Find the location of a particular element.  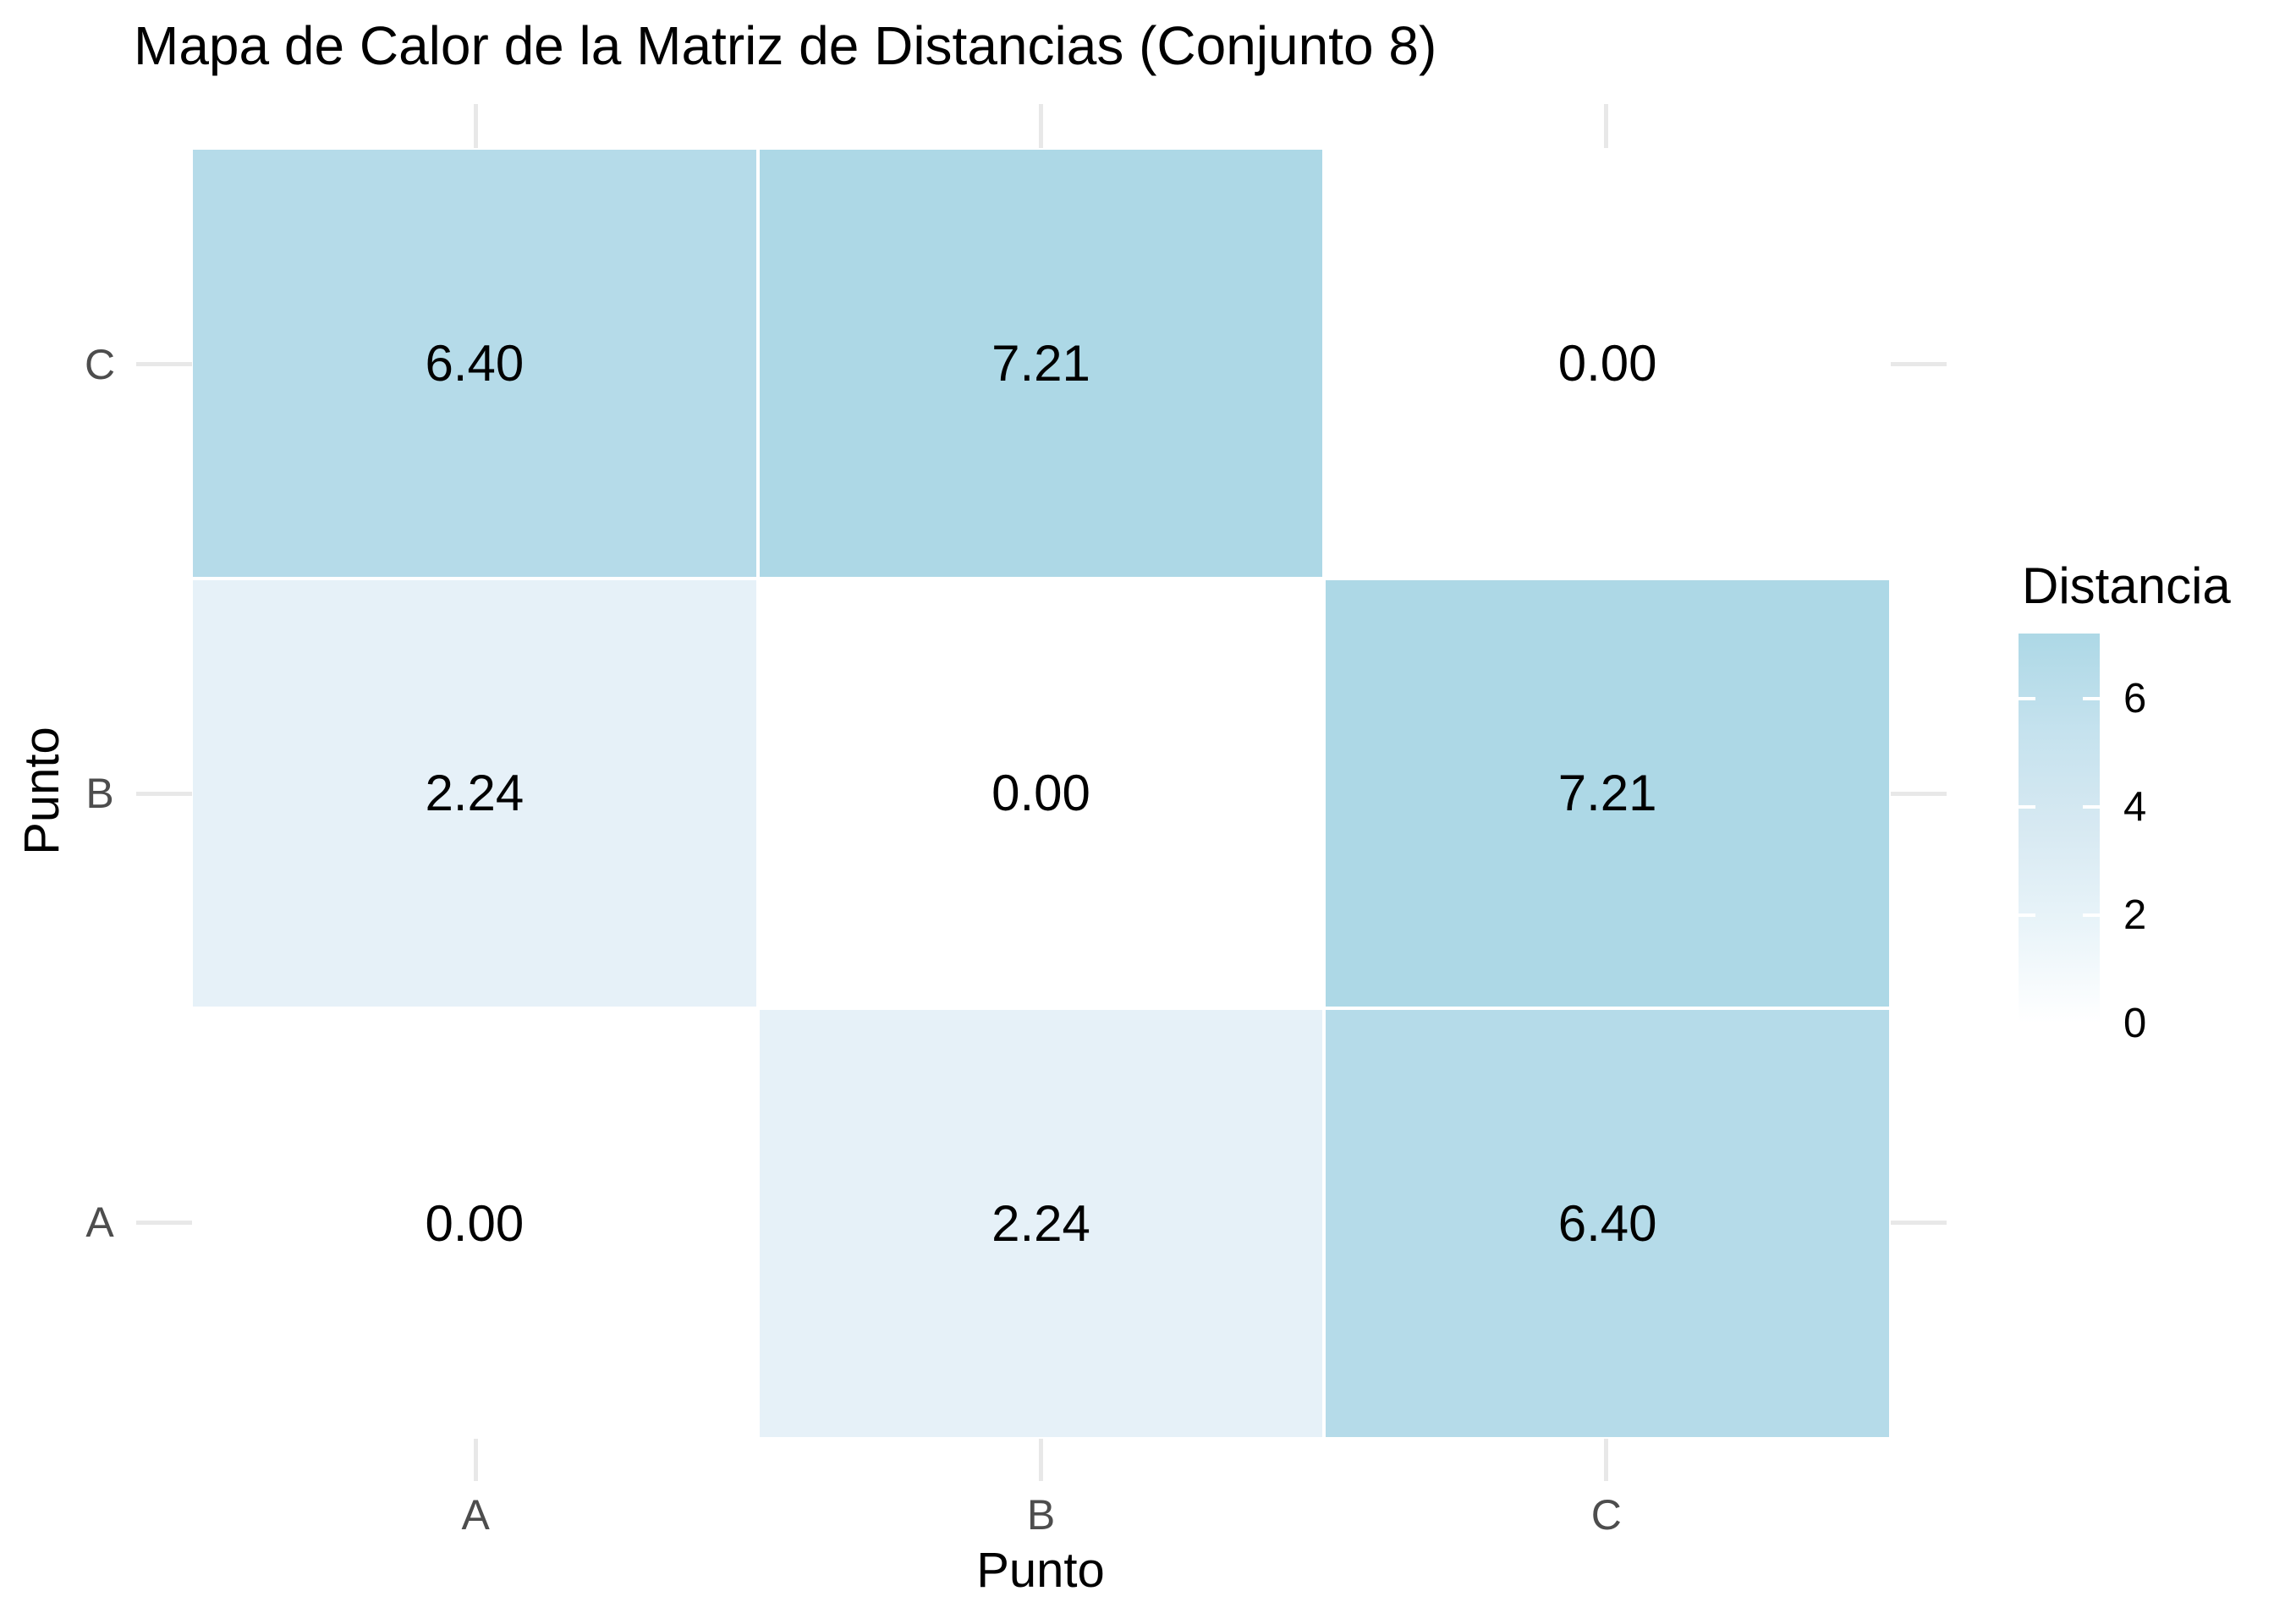

heatmap-cell-CB: 7.21 is located at coordinates (1041, 364).